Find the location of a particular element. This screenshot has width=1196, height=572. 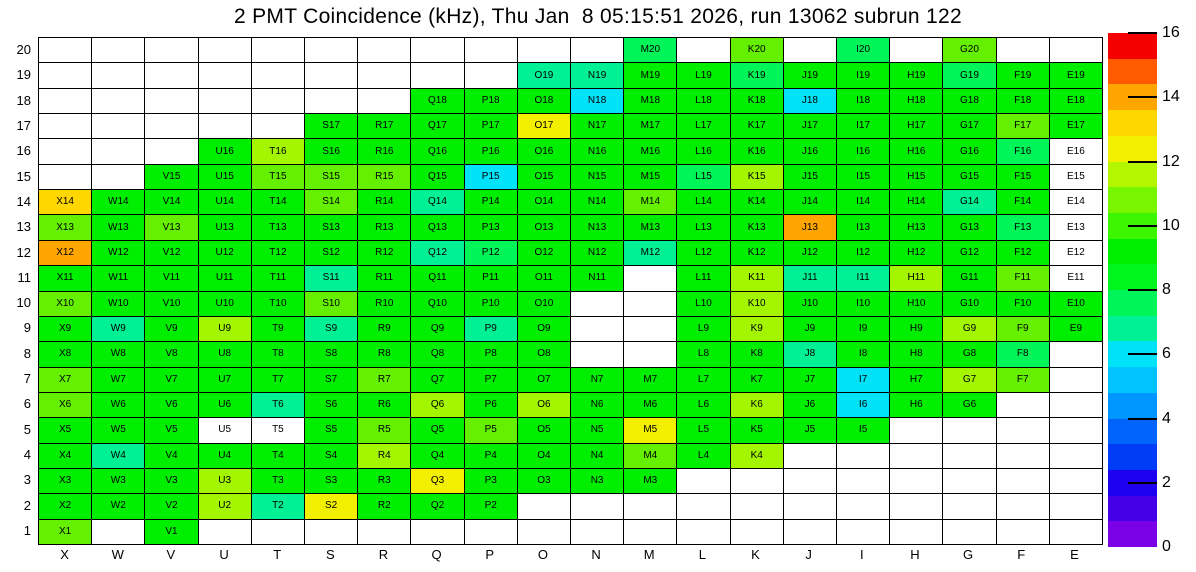

heatmap-cell-O18: O18 is located at coordinates (543, 101).